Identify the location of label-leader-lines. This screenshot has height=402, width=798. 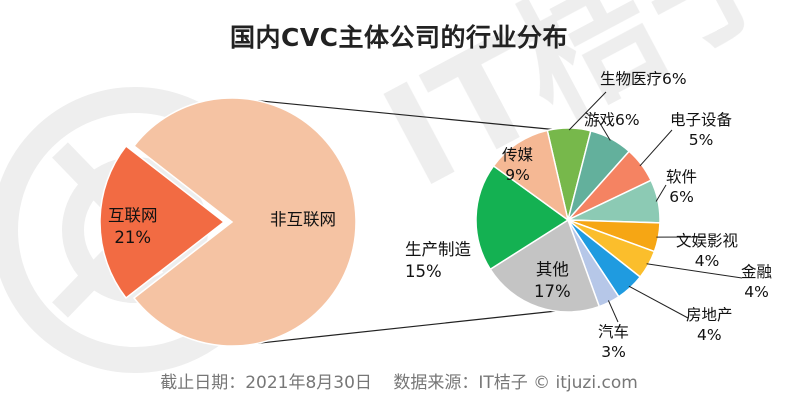
(655, 207).